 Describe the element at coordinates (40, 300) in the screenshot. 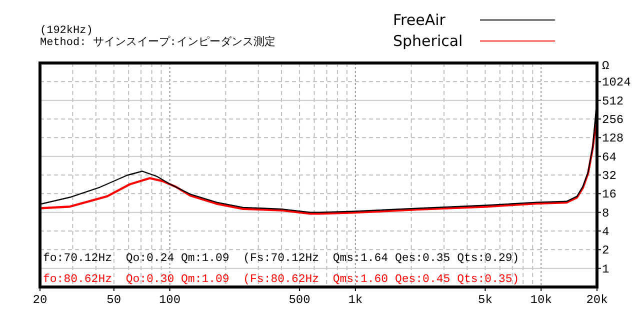

I see `x-tick-label: 20` at that location.